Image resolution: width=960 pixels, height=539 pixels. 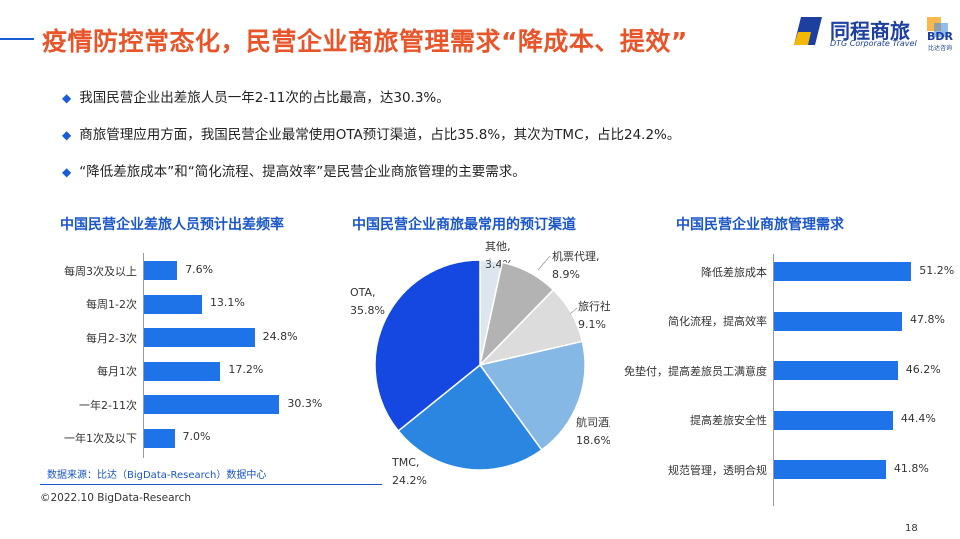 I want to click on bullet-item: ◆ “降低差旅成本”和“简化流程、提高效率”是民营企业商旅管理的主要需求。, so click(x=294, y=170).